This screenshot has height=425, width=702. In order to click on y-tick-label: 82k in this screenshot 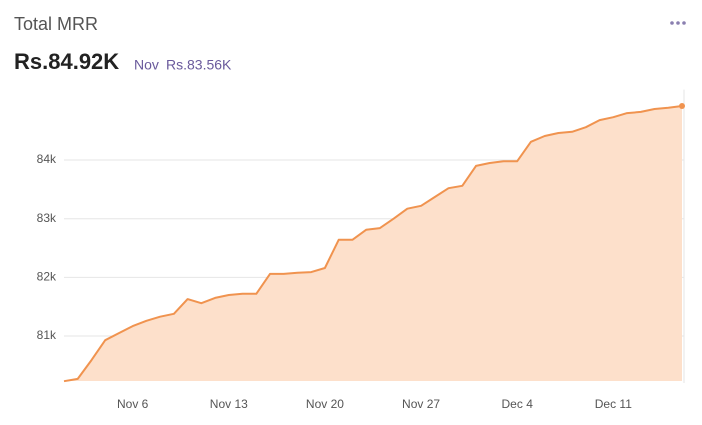, I will do `click(47, 277)`.